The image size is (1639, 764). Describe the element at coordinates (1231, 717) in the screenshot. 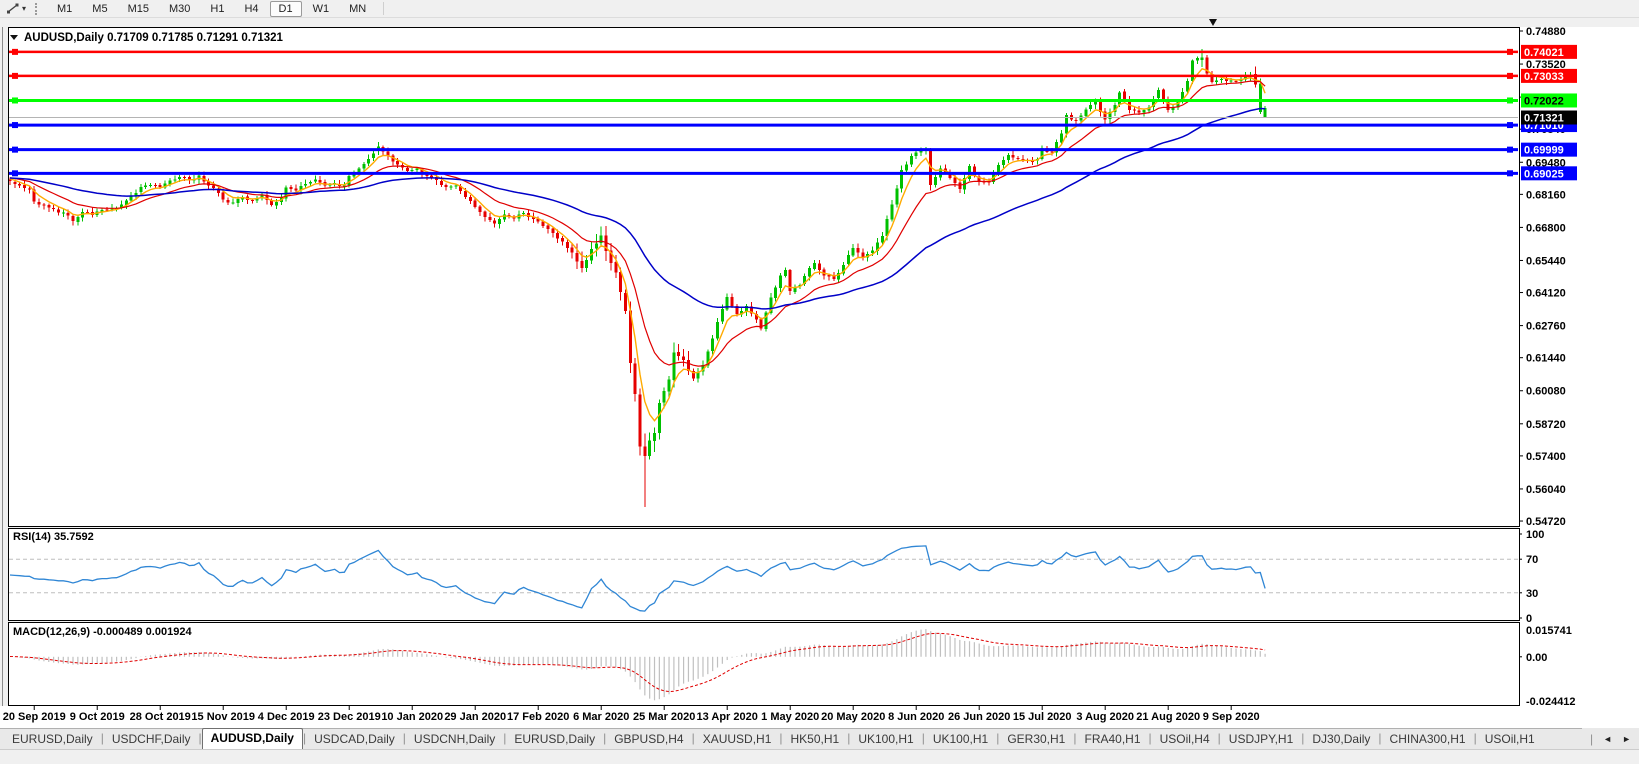

I see `svg-text: 9 Sep 2020` at that location.